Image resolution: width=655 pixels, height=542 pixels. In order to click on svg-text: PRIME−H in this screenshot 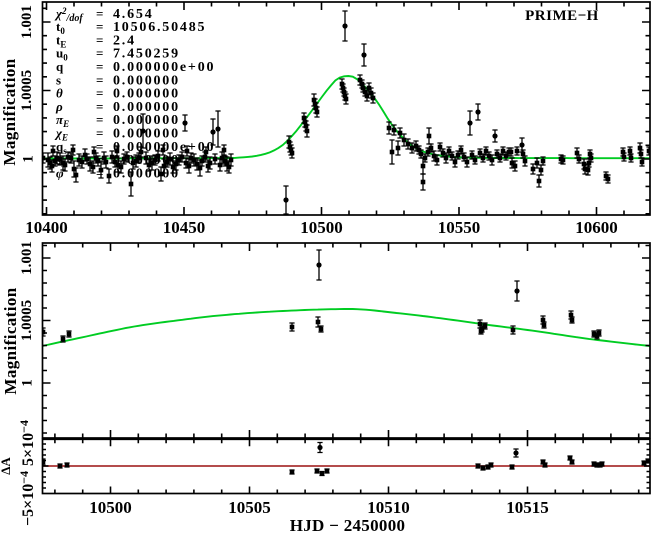, I will do `click(562, 16)`.